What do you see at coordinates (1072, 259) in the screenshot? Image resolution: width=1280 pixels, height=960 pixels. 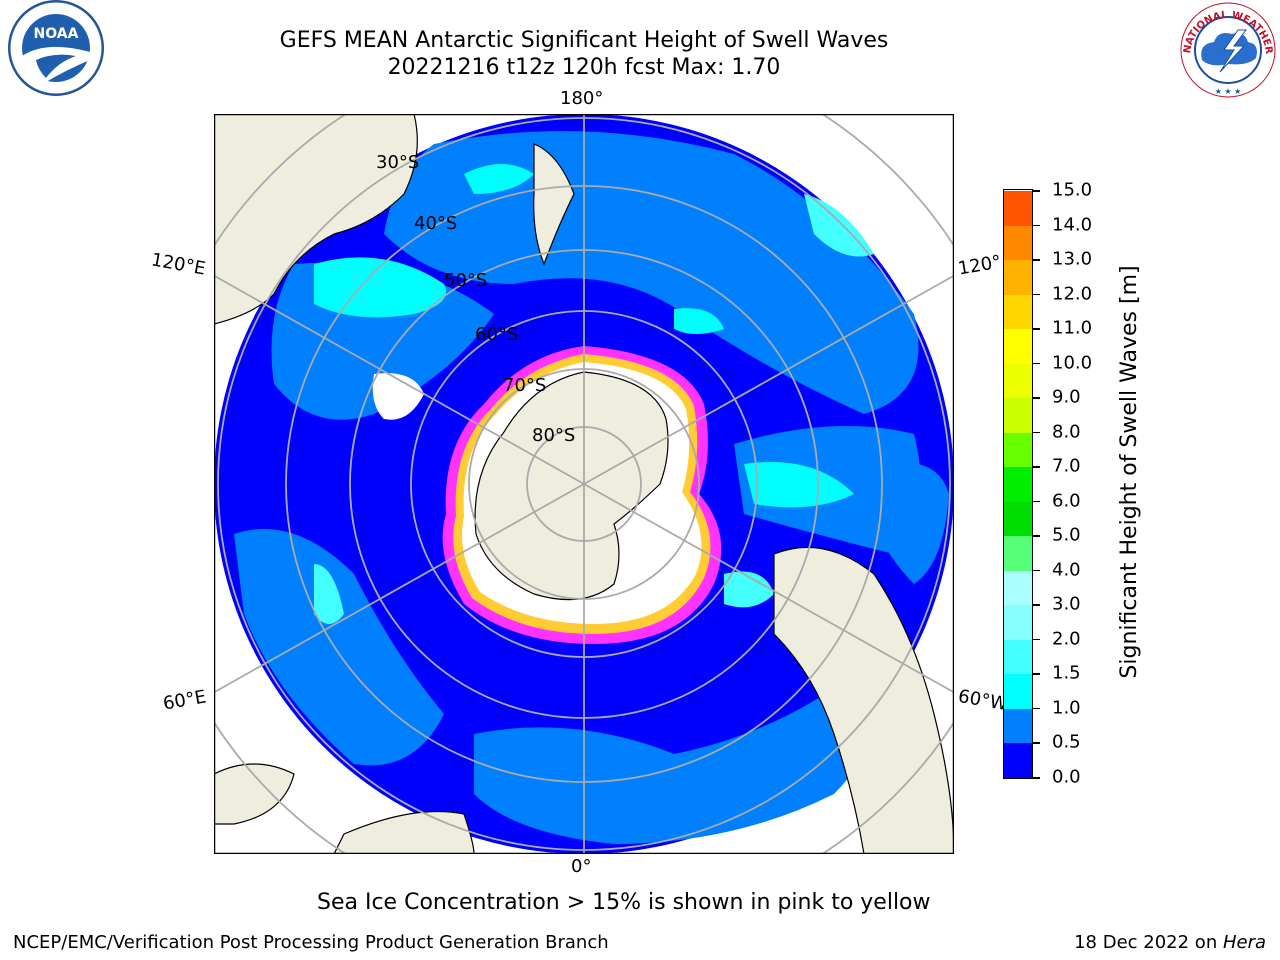 I see `colorbar-tick-label: 13.0` at bounding box center [1072, 259].